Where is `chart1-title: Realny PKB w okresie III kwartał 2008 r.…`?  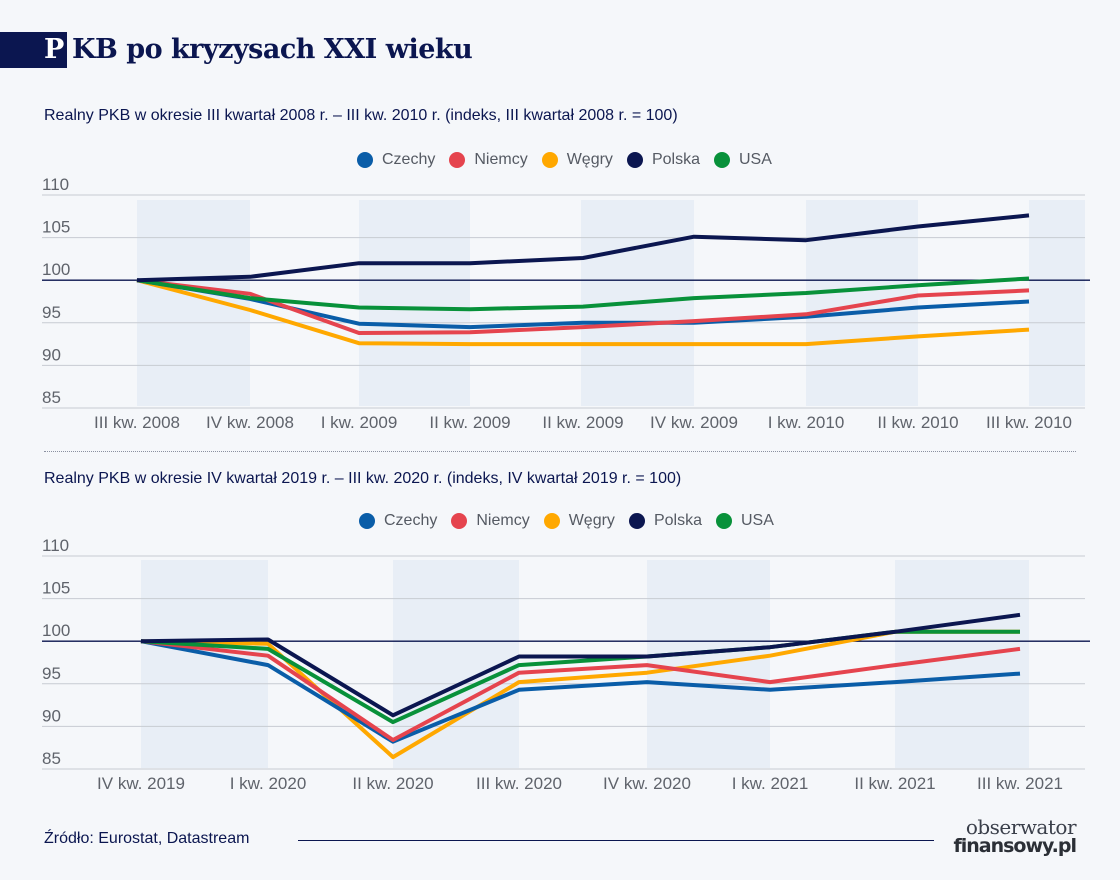
chart1-title: Realny PKB w okresie III kwartał 2008 r.… is located at coordinates (361, 115).